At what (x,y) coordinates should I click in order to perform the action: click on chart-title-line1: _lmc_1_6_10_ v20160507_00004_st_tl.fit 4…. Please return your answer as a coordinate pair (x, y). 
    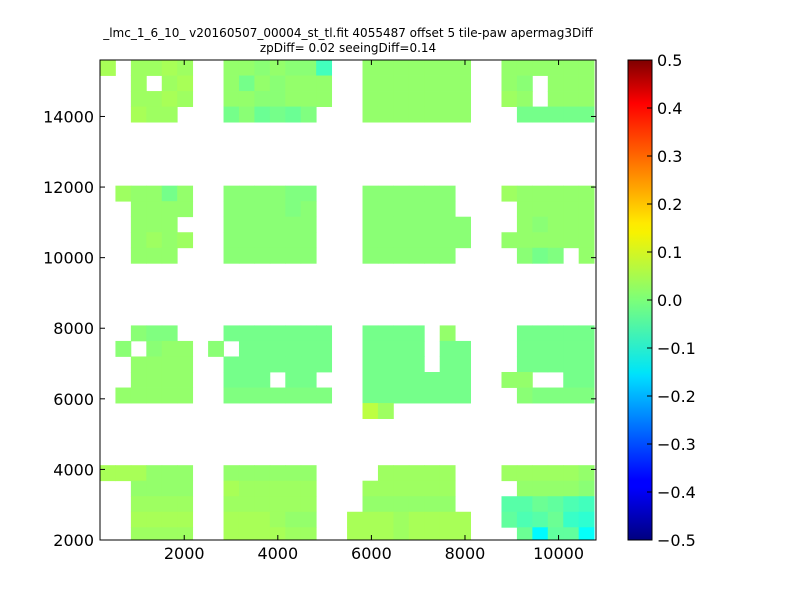
    Looking at the image, I should click on (347, 33).